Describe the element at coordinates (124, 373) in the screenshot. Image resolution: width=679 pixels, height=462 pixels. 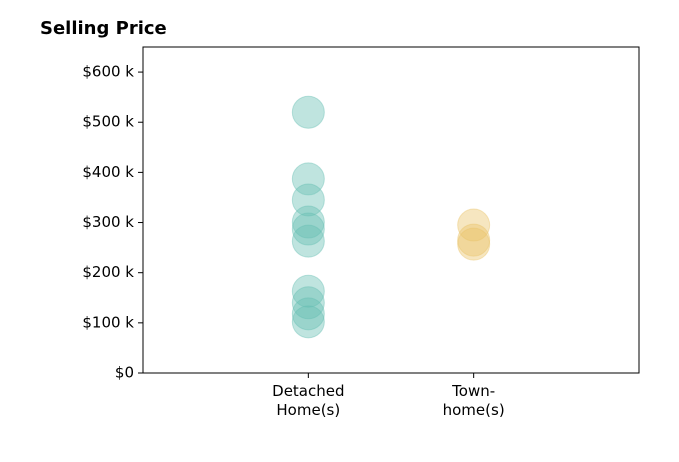
I see `y-tick-label: $0` at that location.